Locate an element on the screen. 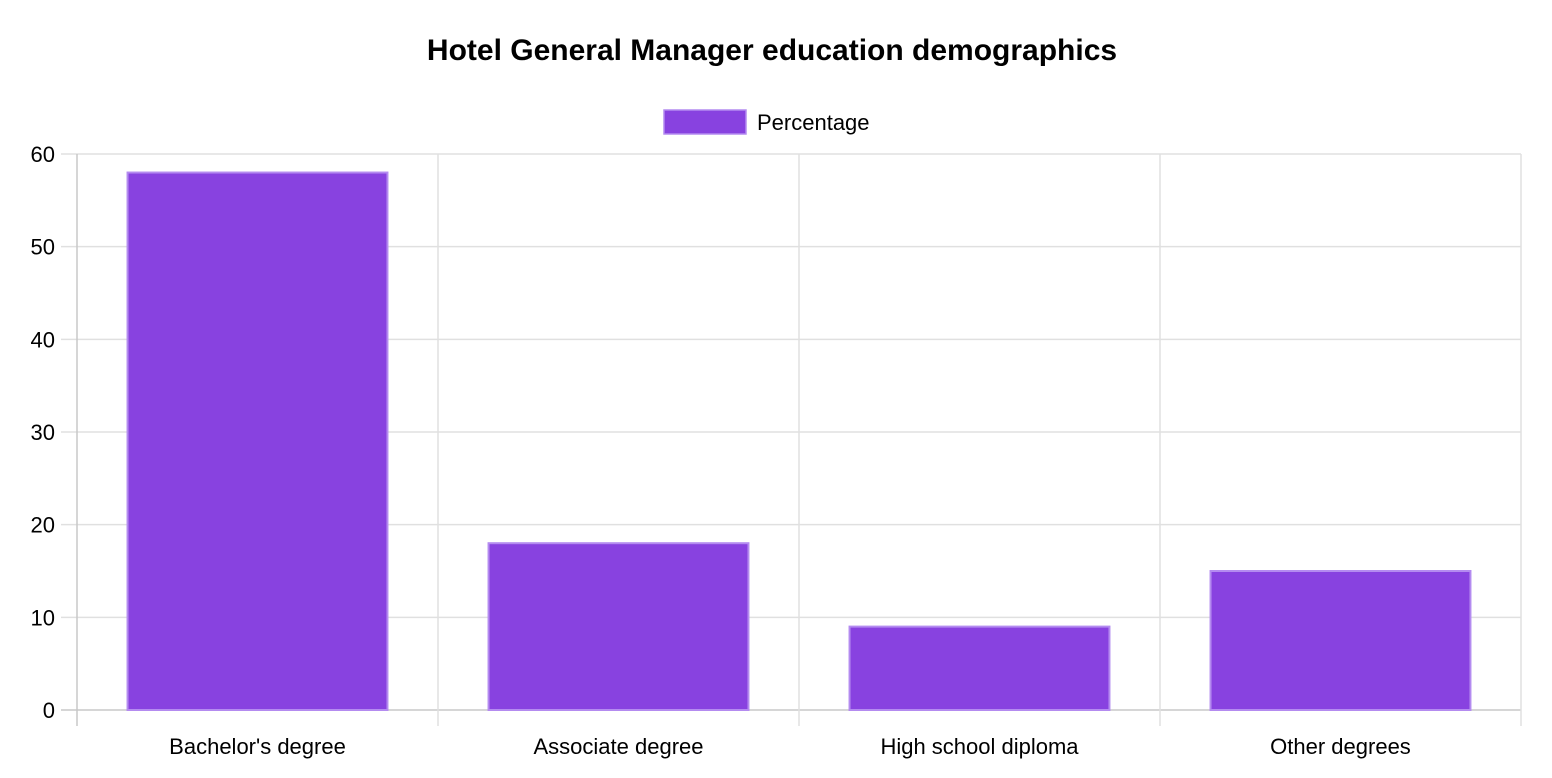 The width and height of the screenshot is (1552, 778). legend-swatch is located at coordinates (705, 122).